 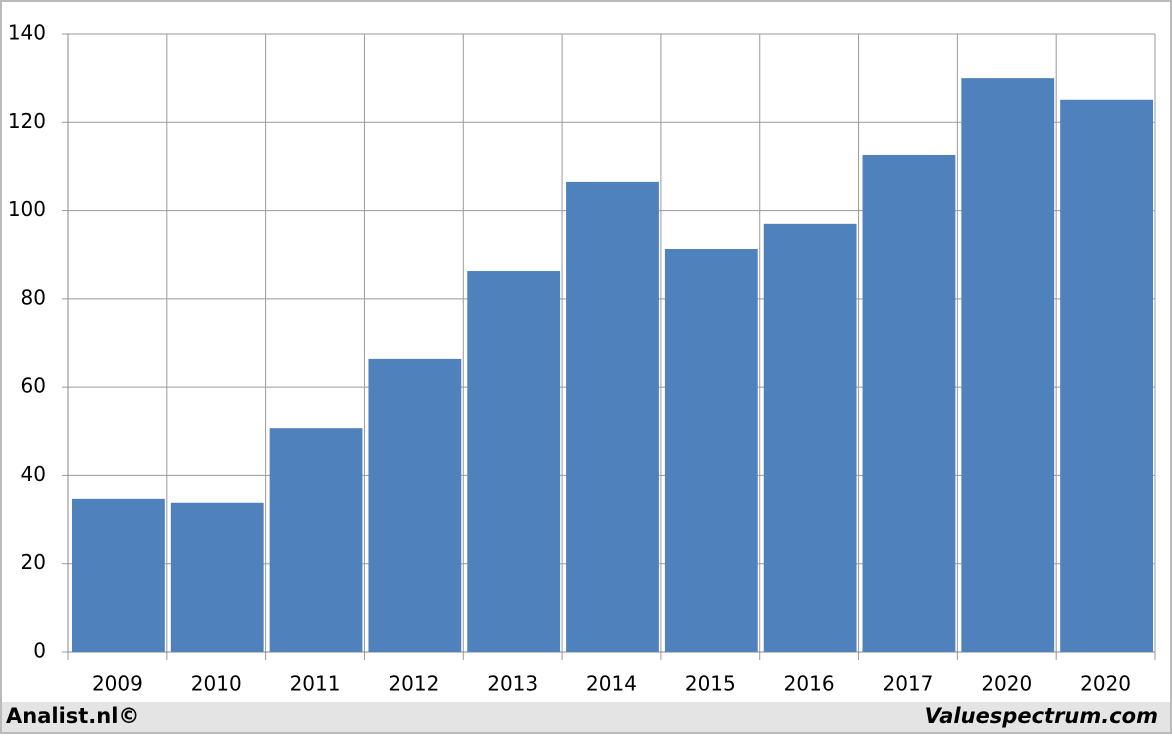 What do you see at coordinates (512, 684) in the screenshot?
I see `x-tick-label: 2013` at bounding box center [512, 684].